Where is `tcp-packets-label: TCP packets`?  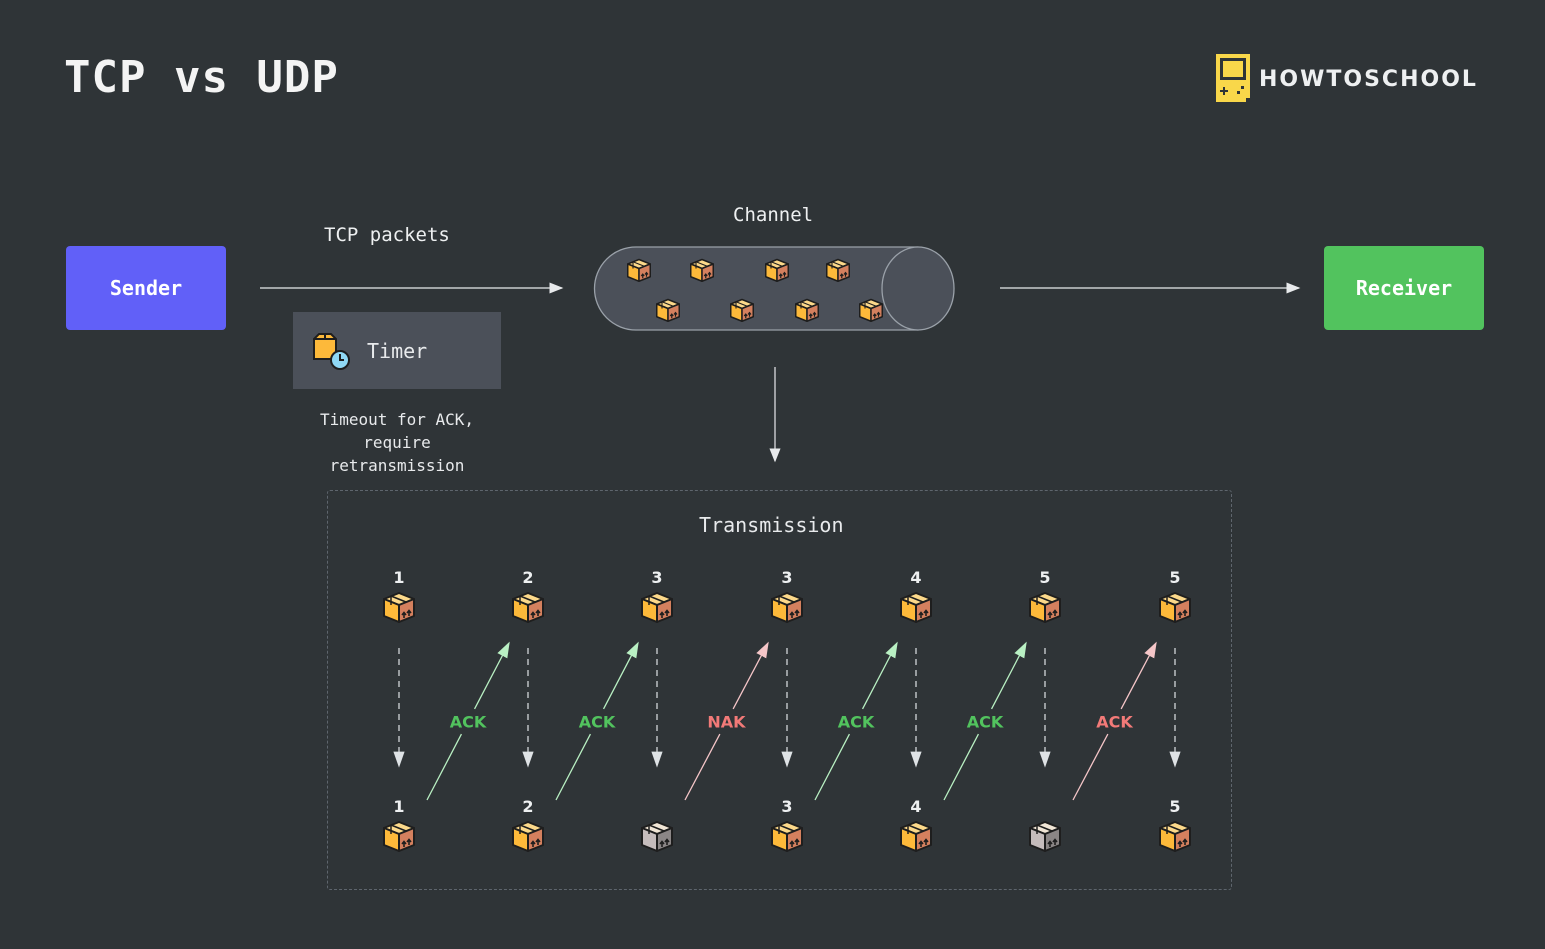 tcp-packets-label: TCP packets is located at coordinates (387, 235).